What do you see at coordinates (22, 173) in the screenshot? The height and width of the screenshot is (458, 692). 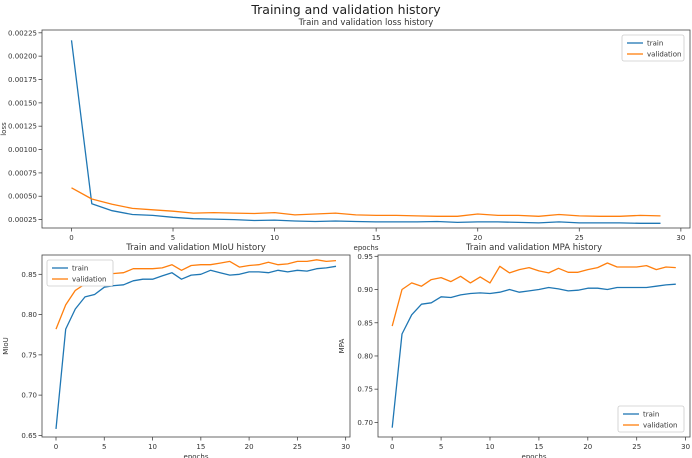 I see `y-tick-label: 0.00075` at bounding box center [22, 173].